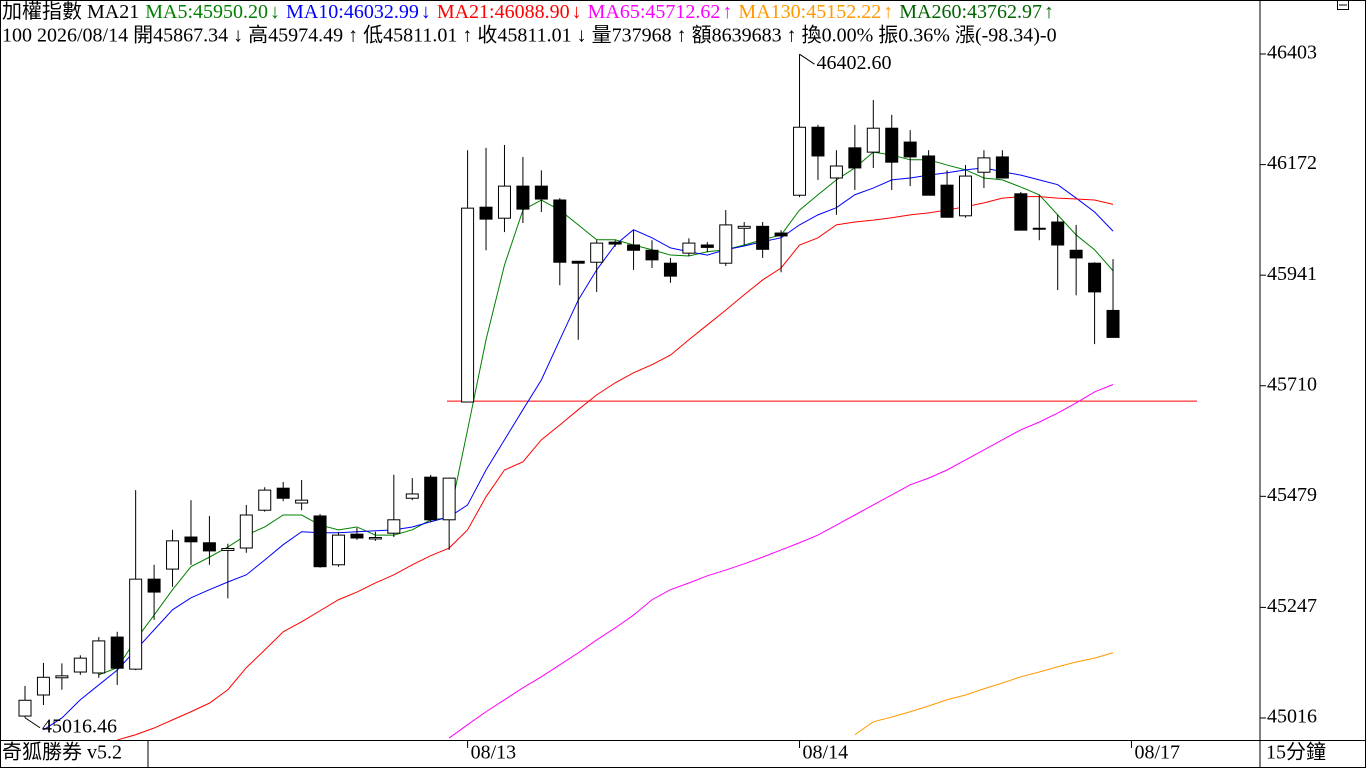  Describe the element at coordinates (1292, 384) in the screenshot. I see `y-tick-label: 45710` at that location.